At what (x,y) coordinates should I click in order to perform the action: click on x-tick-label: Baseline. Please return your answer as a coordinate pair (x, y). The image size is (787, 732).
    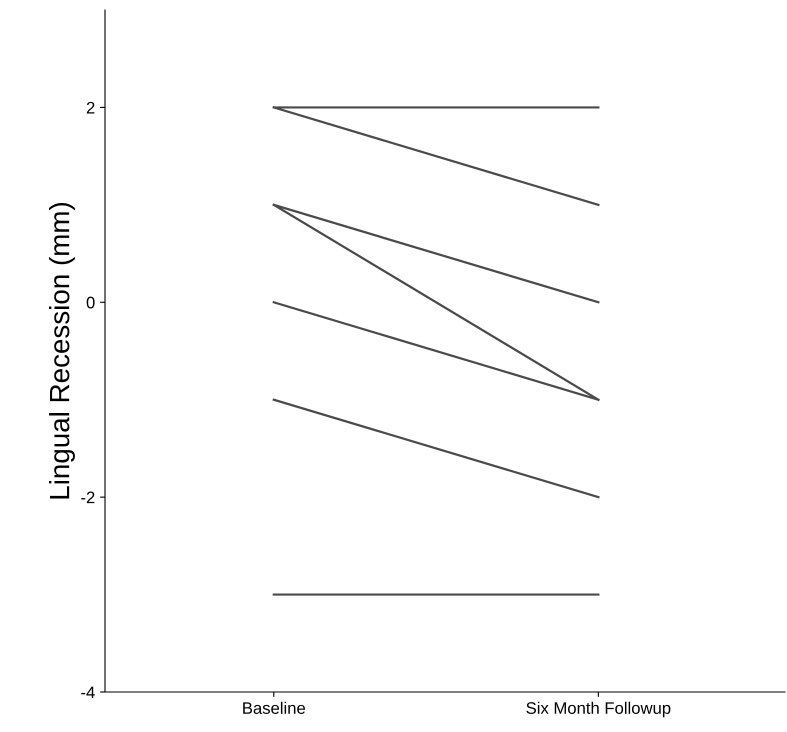
    Looking at the image, I should click on (274, 708).